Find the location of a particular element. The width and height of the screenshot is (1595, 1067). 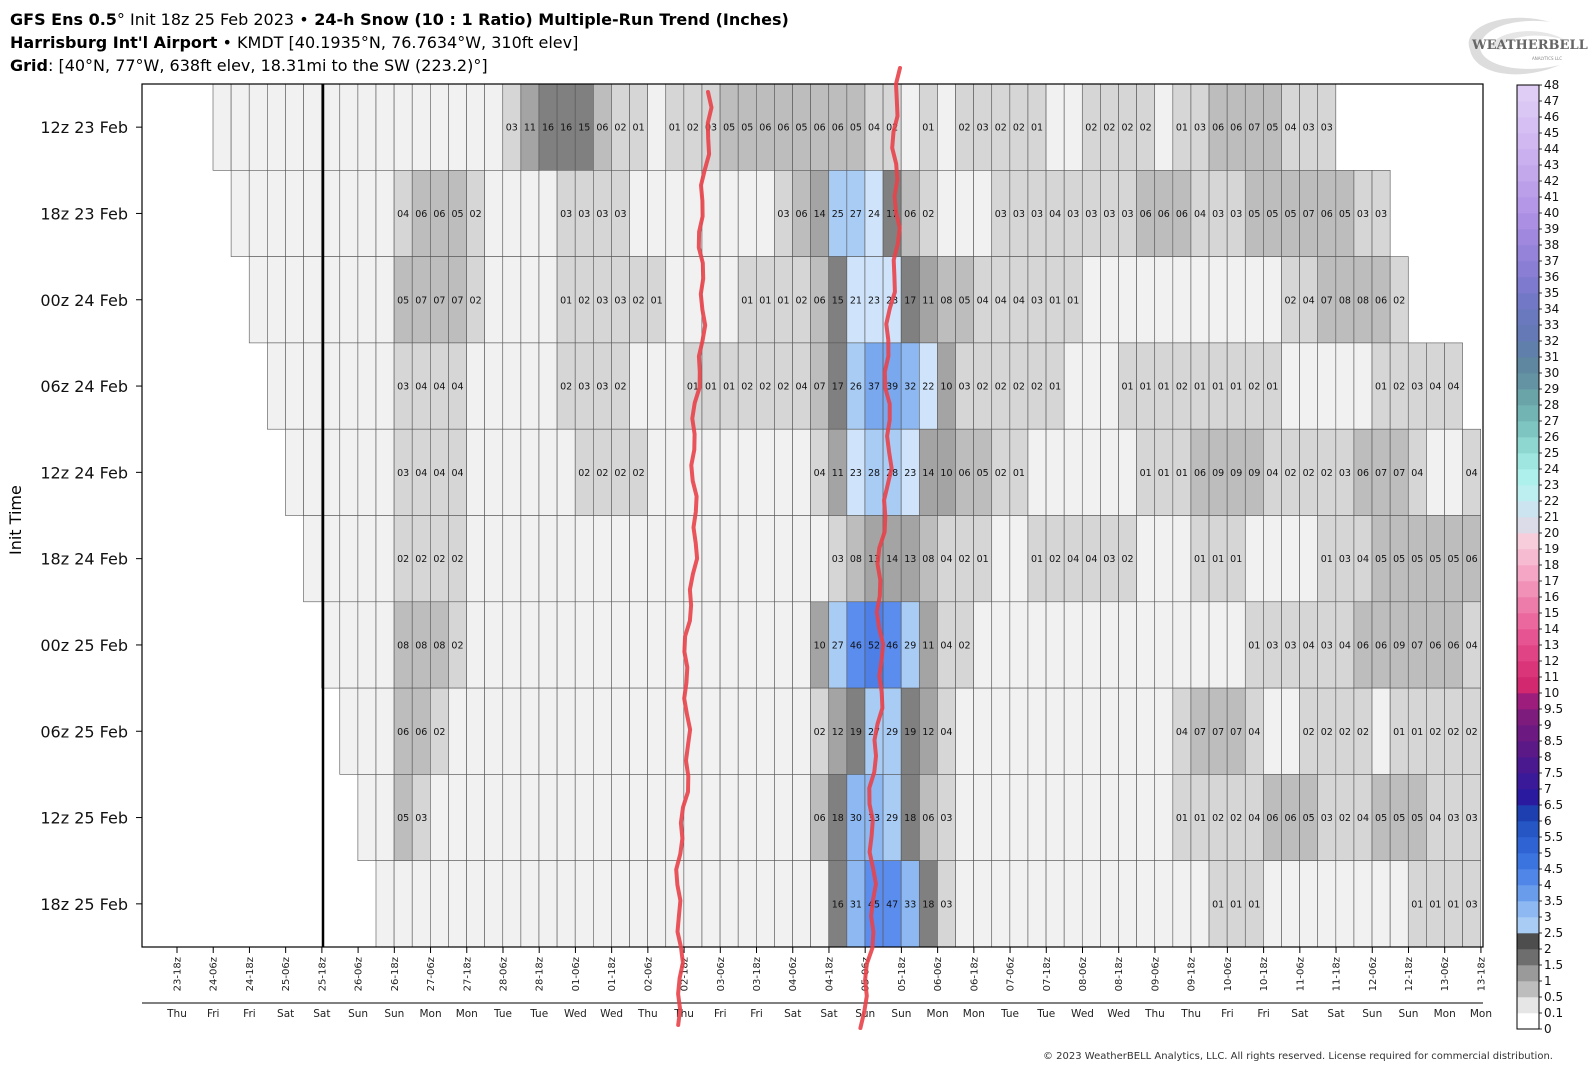

x-tick-label: 10-06z is located at coordinates (1228, 974).